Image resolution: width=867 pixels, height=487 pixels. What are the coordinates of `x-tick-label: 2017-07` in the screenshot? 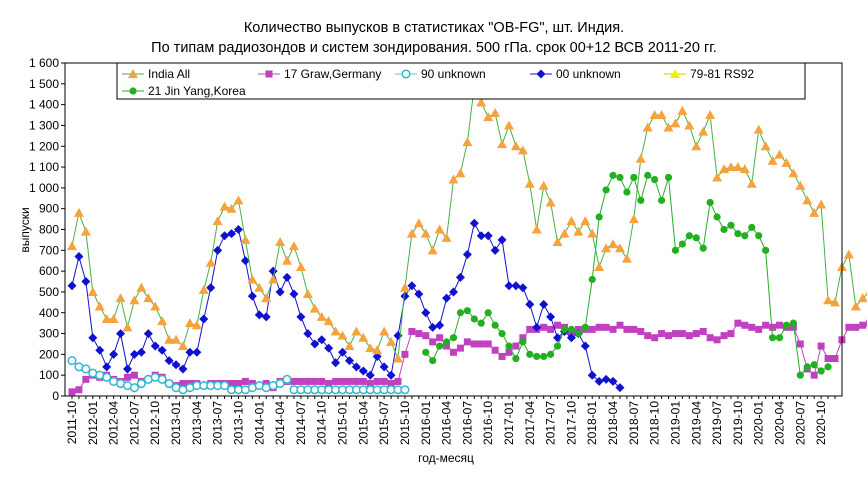 It's located at (551, 423).